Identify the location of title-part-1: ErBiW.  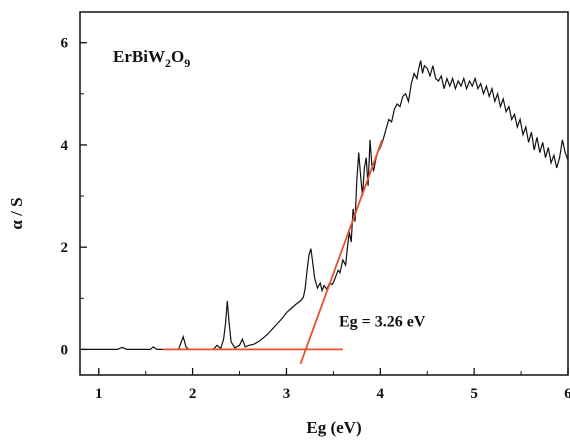
(139, 56).